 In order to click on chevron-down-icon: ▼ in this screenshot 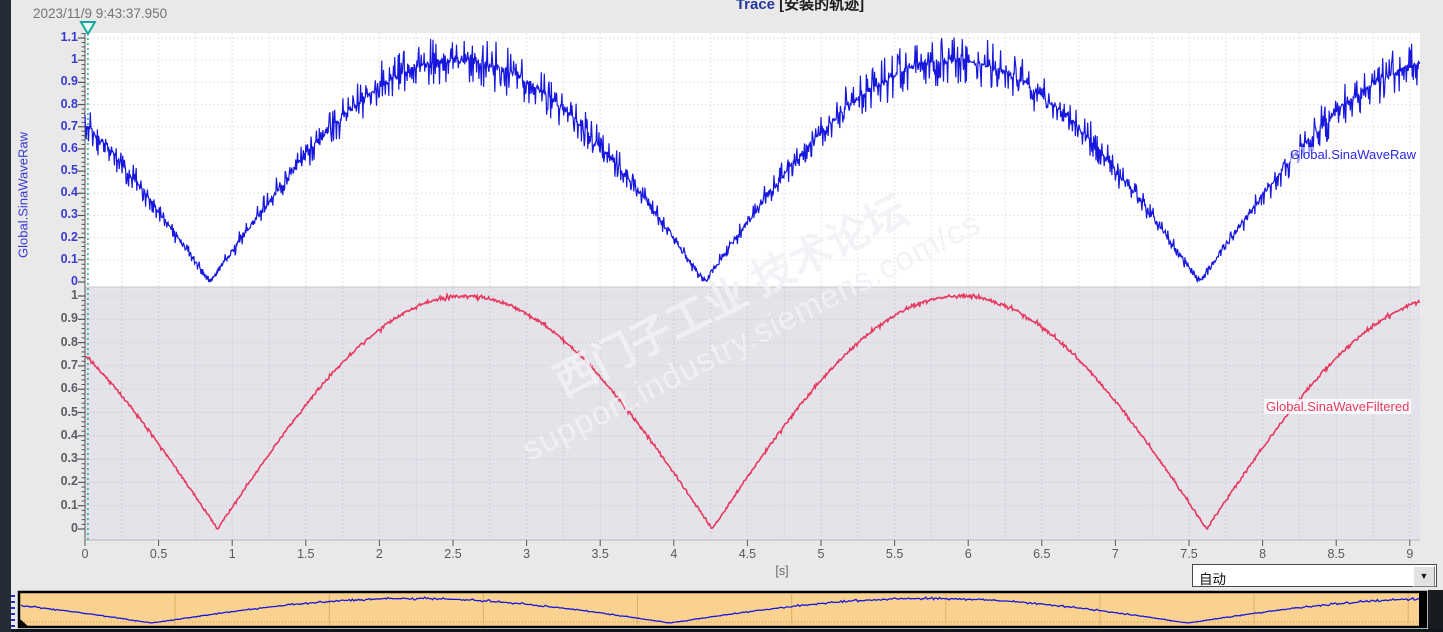, I will do `click(1424, 576)`.